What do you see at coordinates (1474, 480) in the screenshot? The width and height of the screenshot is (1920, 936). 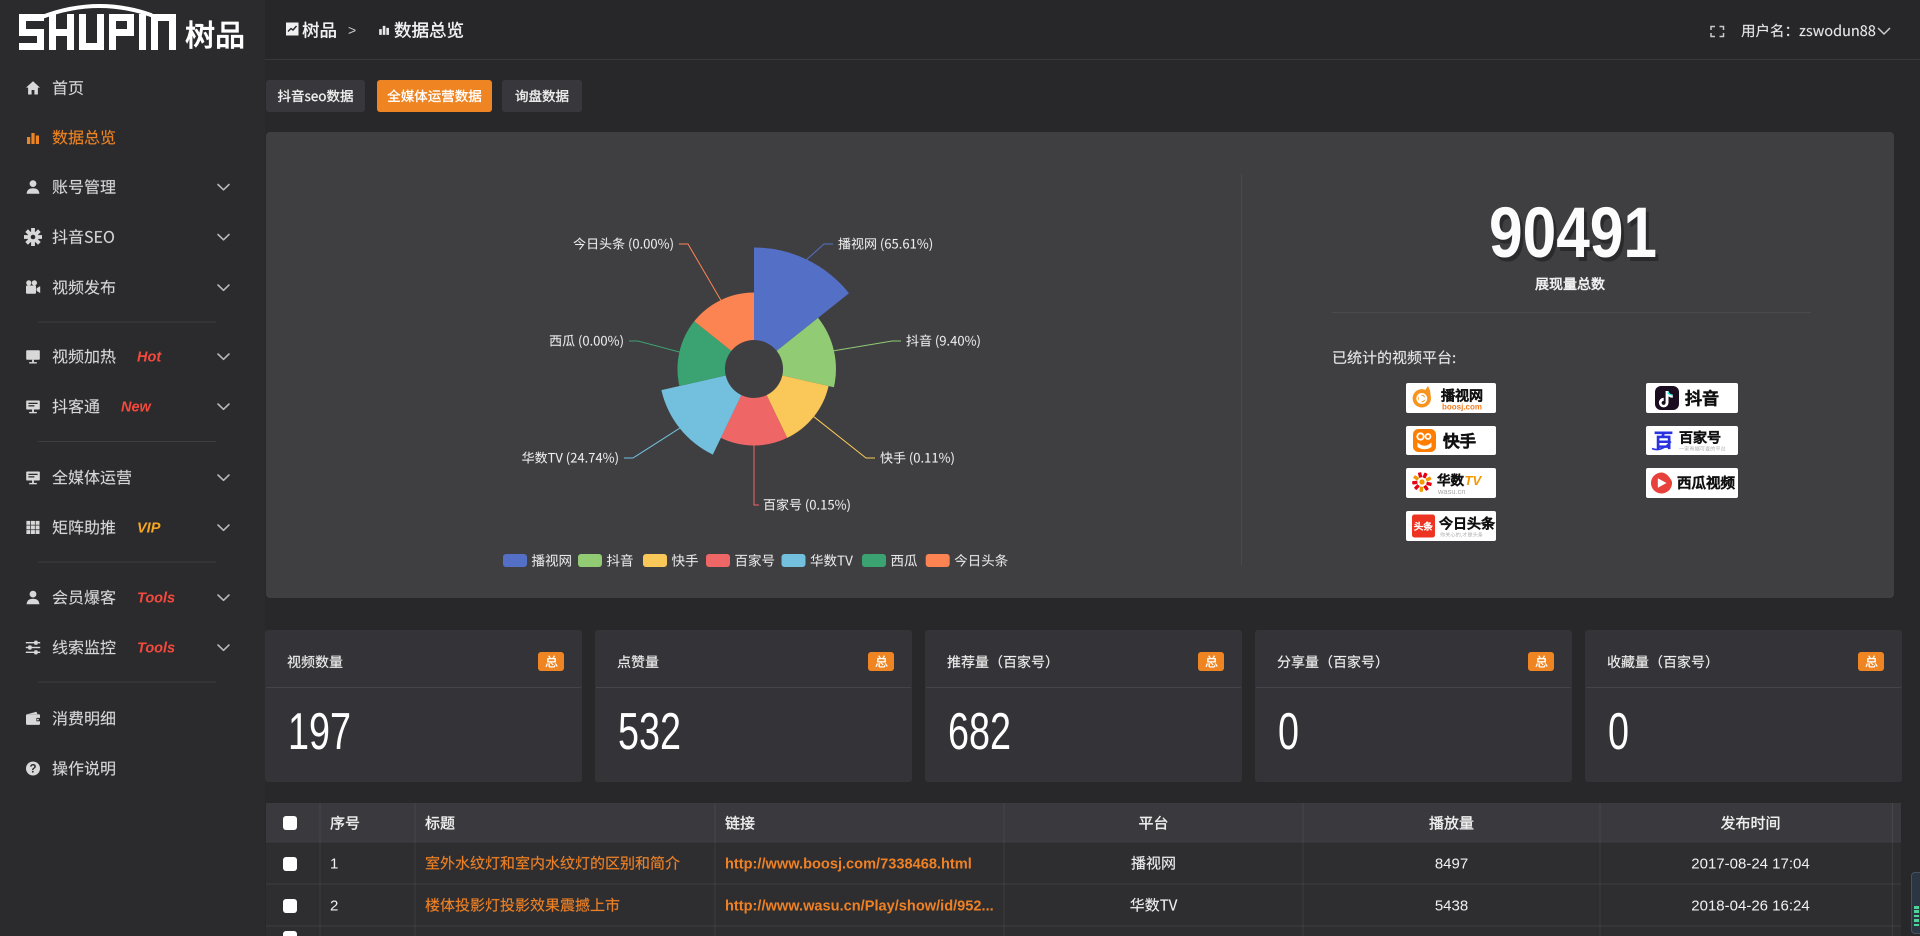 I see `svg-text: TV` at bounding box center [1474, 480].